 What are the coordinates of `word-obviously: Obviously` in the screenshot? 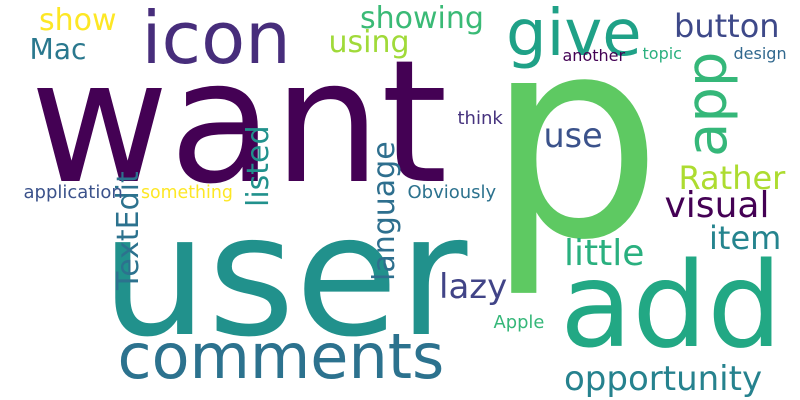 It's located at (452, 192).